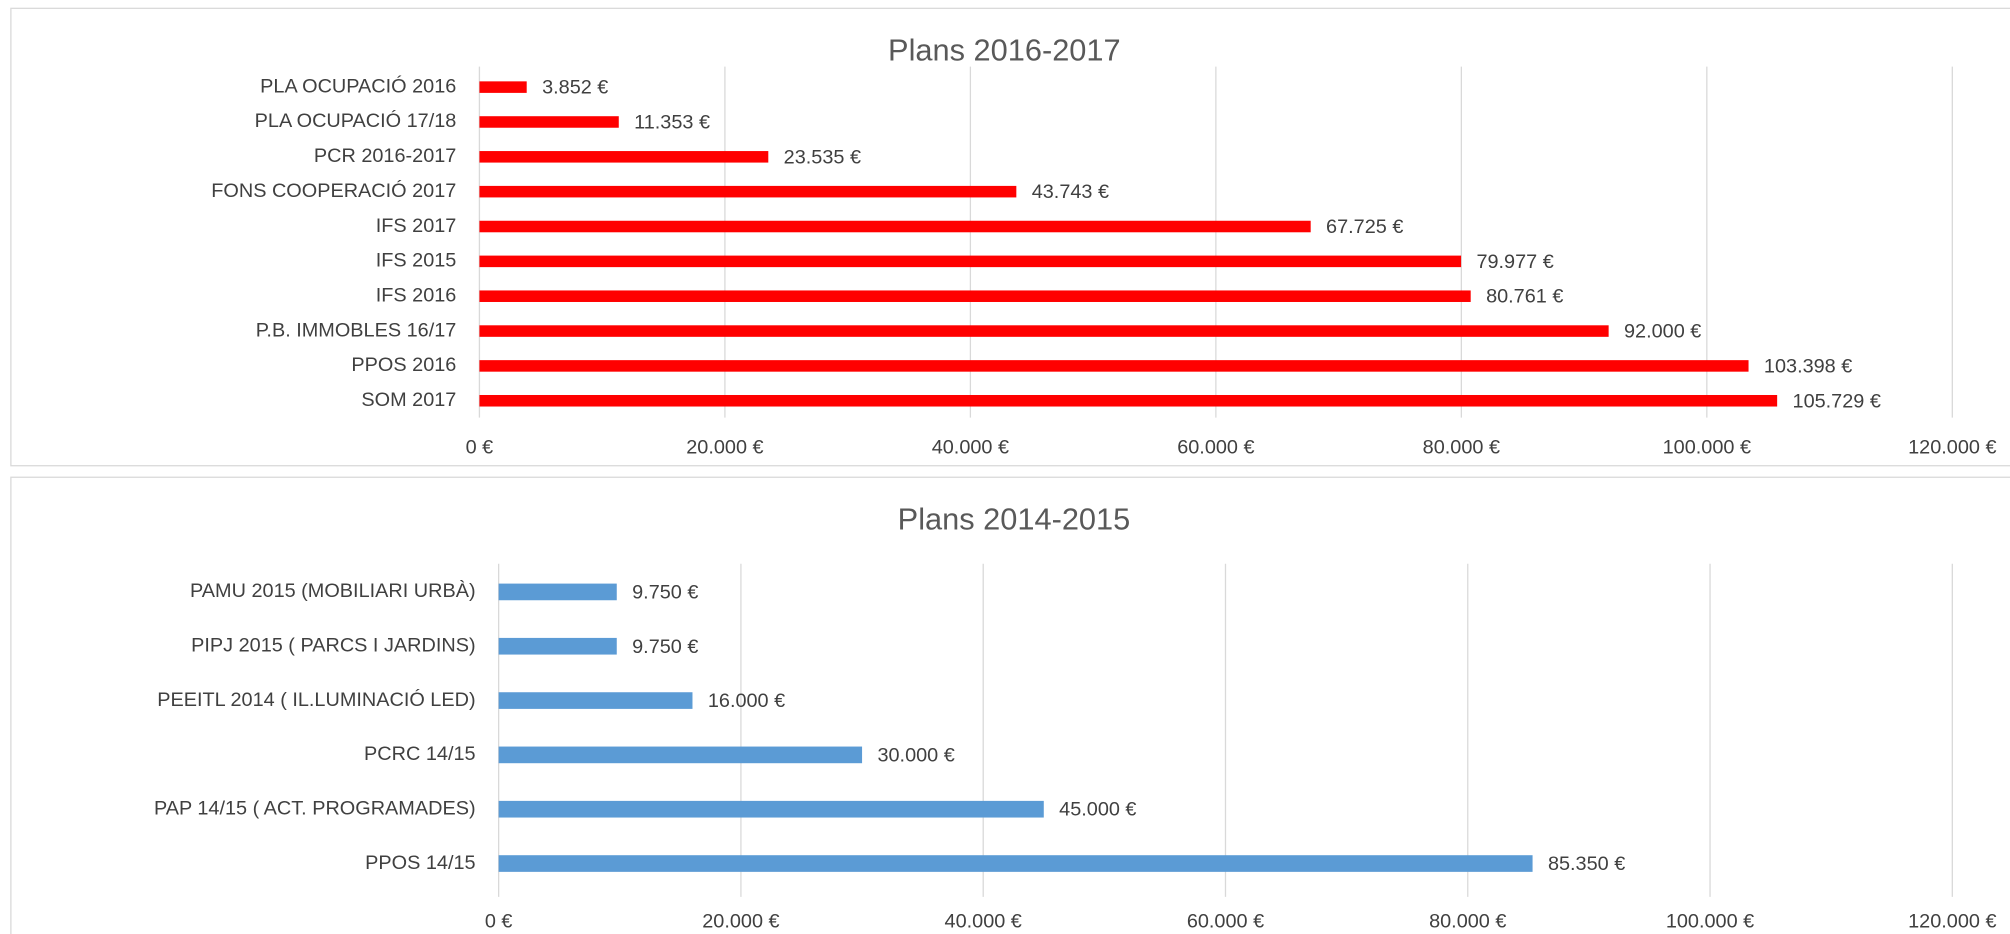 This screenshot has height=934, width=2010. I want to click on y-tick-label: P.B. IMMOBLES 16/17, so click(356, 330).